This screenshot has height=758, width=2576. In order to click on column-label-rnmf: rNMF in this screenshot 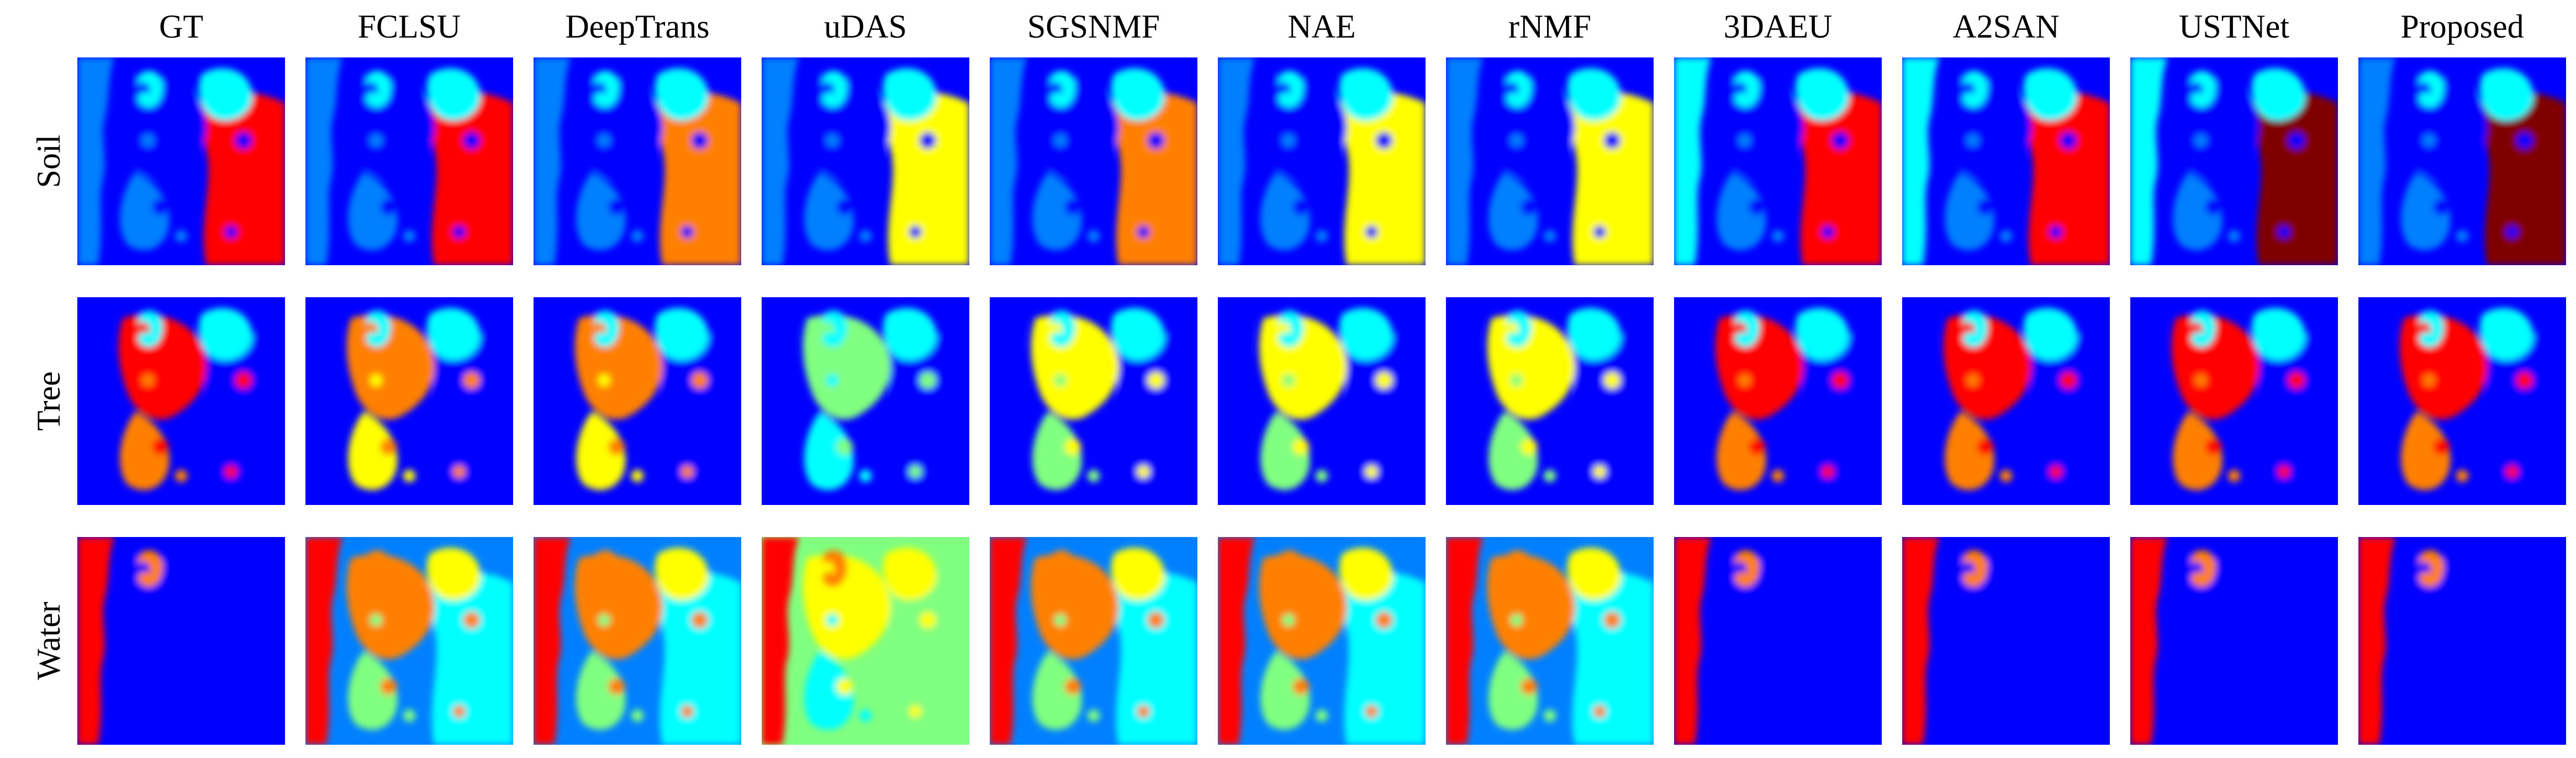, I will do `click(1550, 26)`.